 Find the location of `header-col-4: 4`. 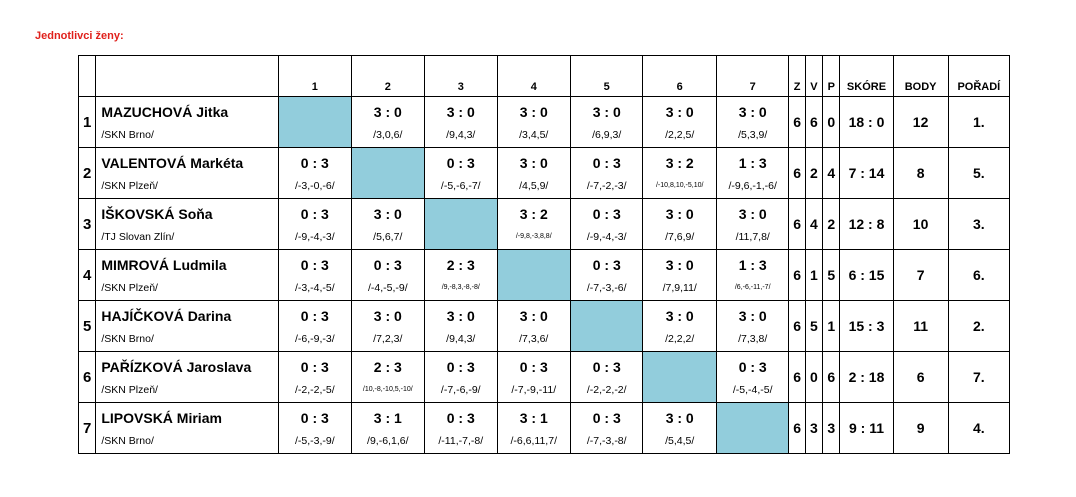

header-col-4: 4 is located at coordinates (533, 76).